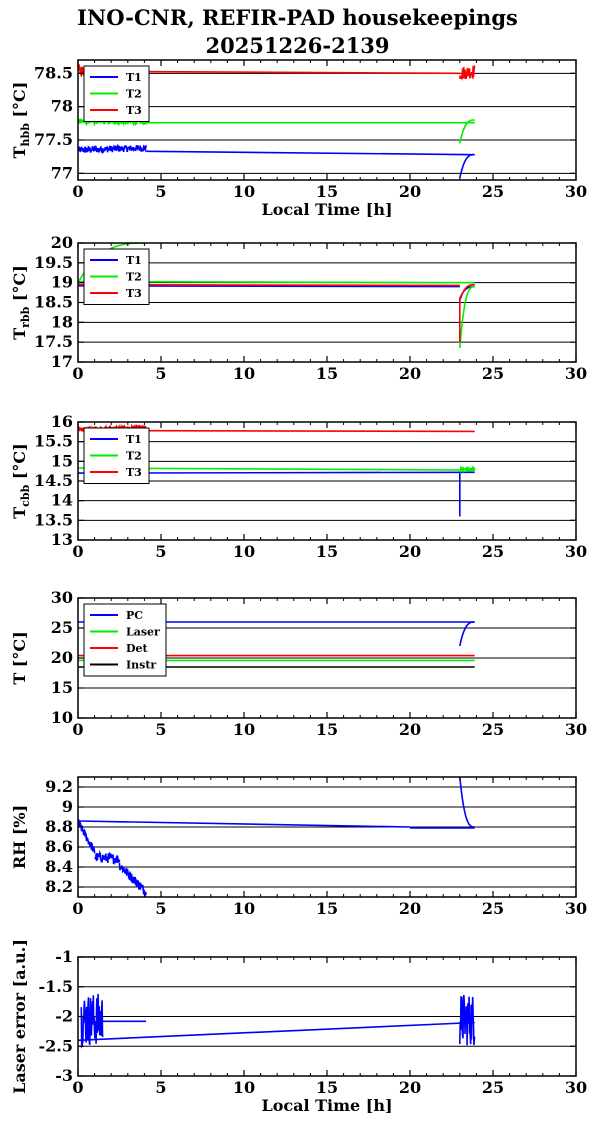  I want to click on panel-5: 0 5 10 15 20 25 30 8.28.48.68.899.2 RH [%], so click(298, 847).